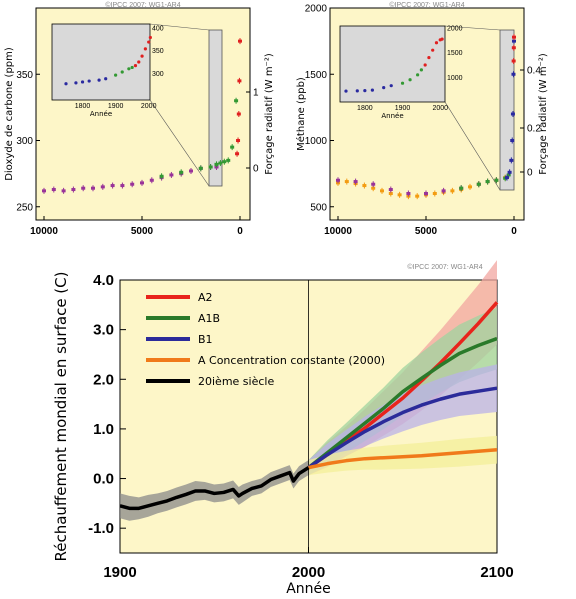 This screenshot has width=576, height=599. What do you see at coordinates (158, 74) in the screenshot?
I see `inset-y-tick-label: 300` at bounding box center [158, 74].